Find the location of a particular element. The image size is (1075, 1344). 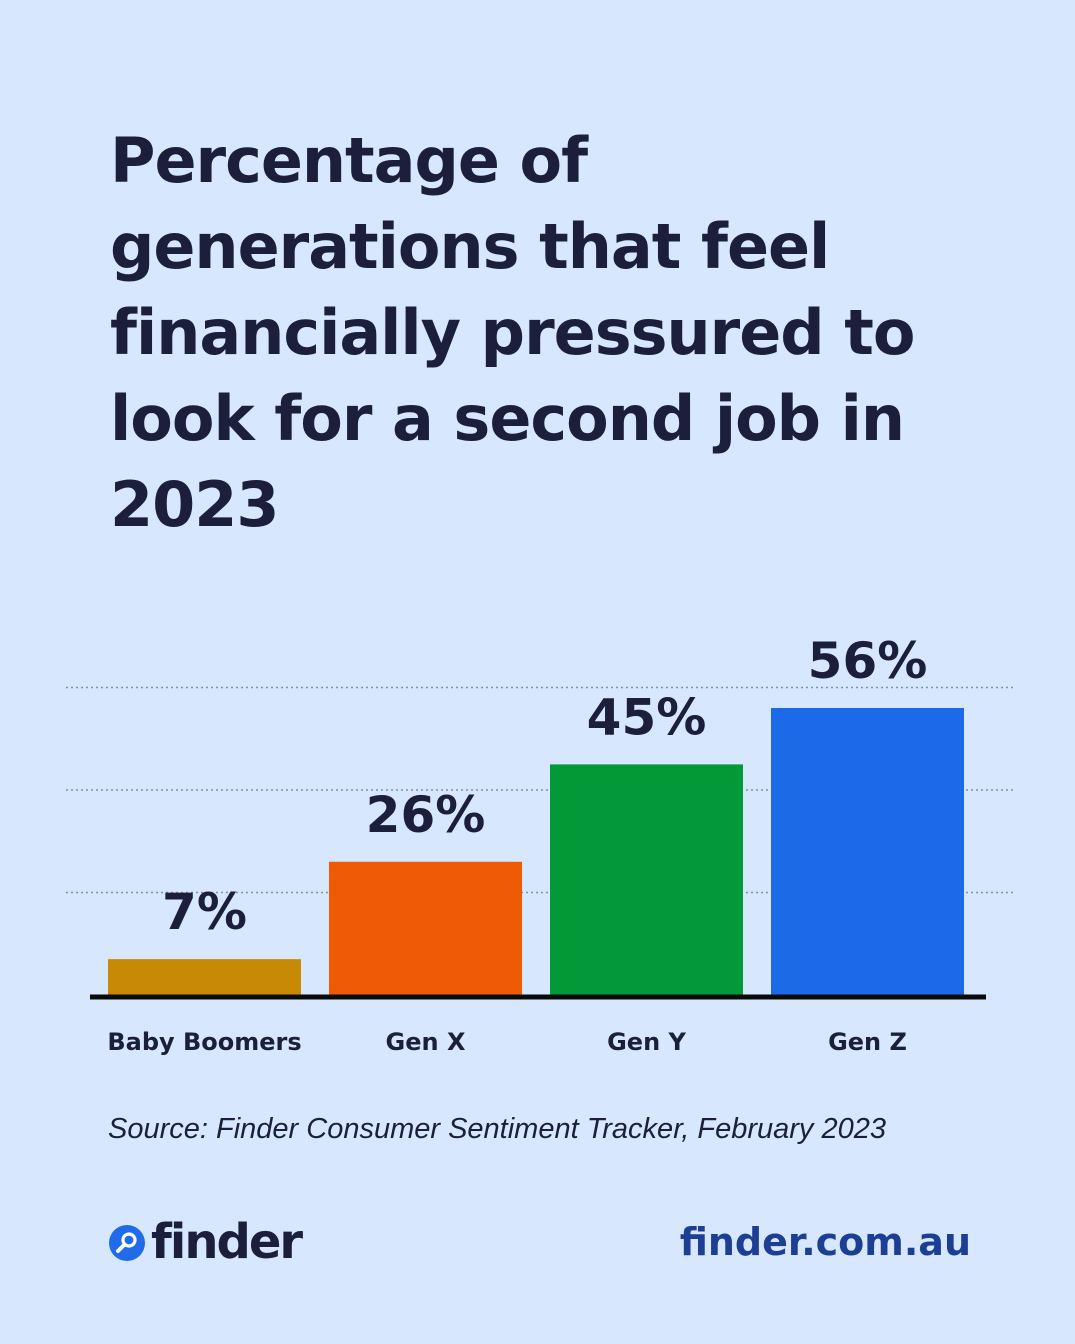

category-label-3: Gen Y is located at coordinates (646, 1042).